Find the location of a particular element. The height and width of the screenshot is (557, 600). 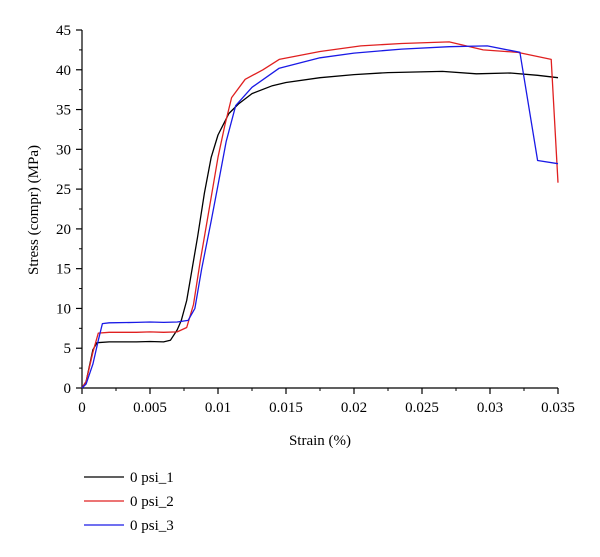

y-tick-label: 45 is located at coordinates (63, 31).